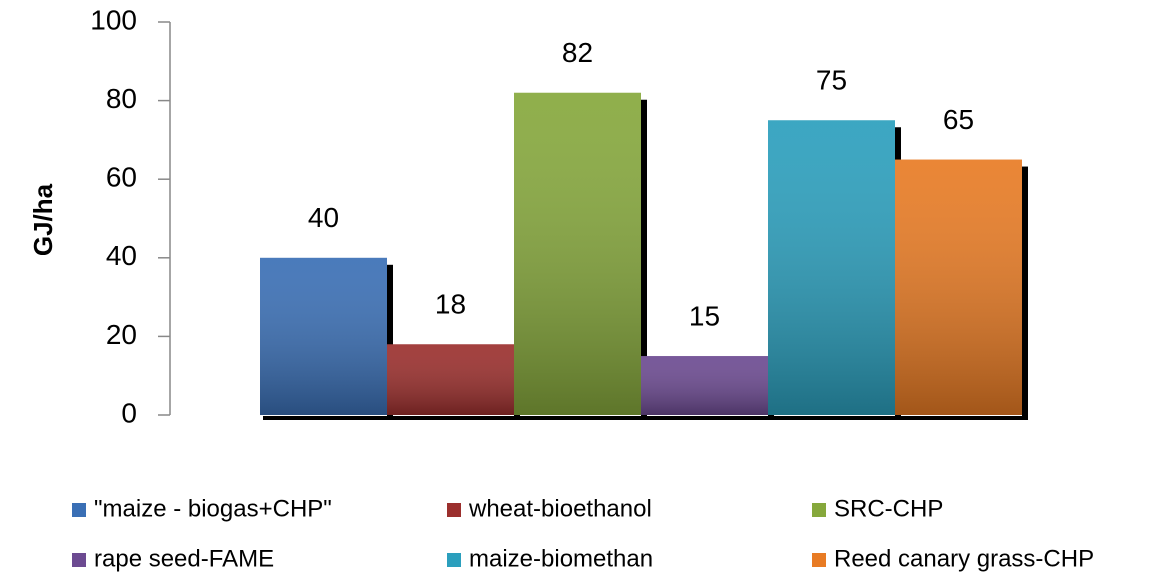  Describe the element at coordinates (888, 508) in the screenshot. I see `legend-label: SRC-CHP` at that location.